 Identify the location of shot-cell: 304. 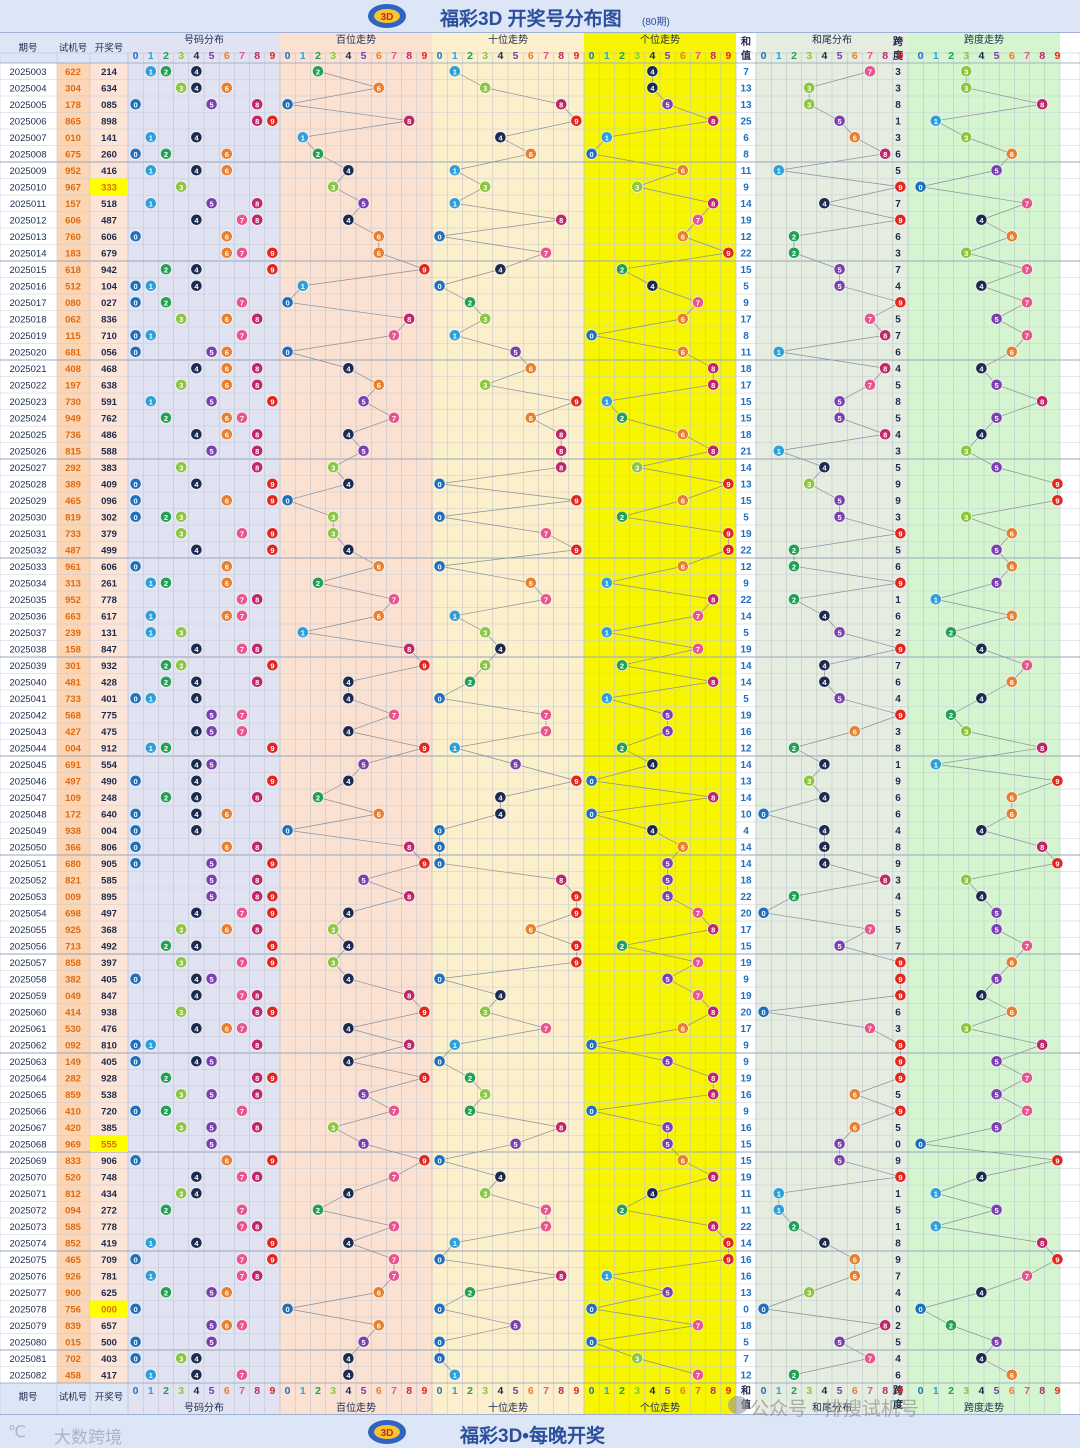
(73, 88).